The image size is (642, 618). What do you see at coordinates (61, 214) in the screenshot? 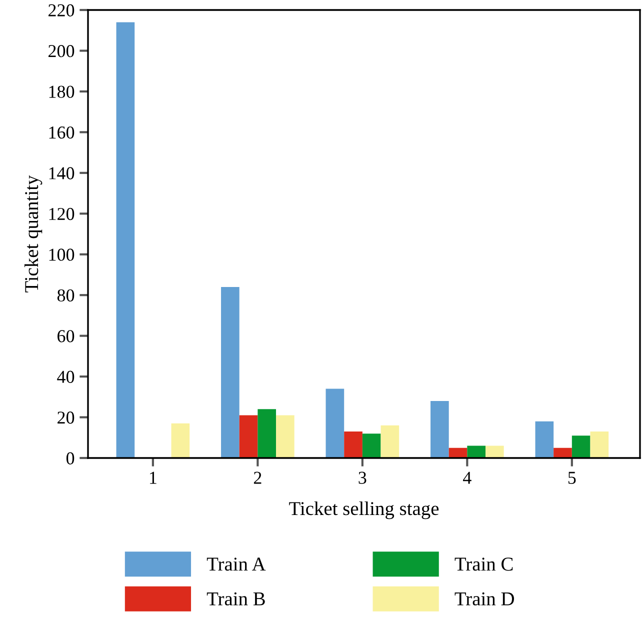
I see `y-tick-label: 120` at bounding box center [61, 214].